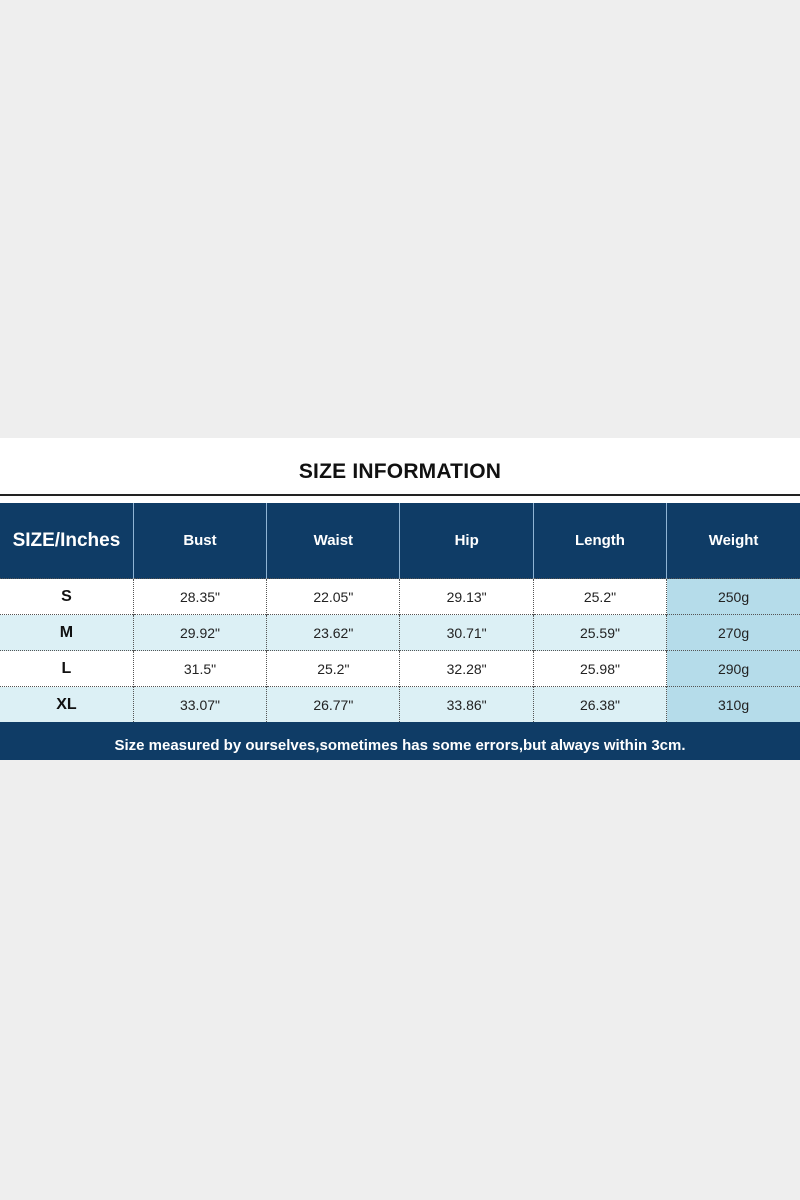 The height and width of the screenshot is (1200, 800). Describe the element at coordinates (466, 596) in the screenshot. I see `table-cell: 29.13"` at that location.